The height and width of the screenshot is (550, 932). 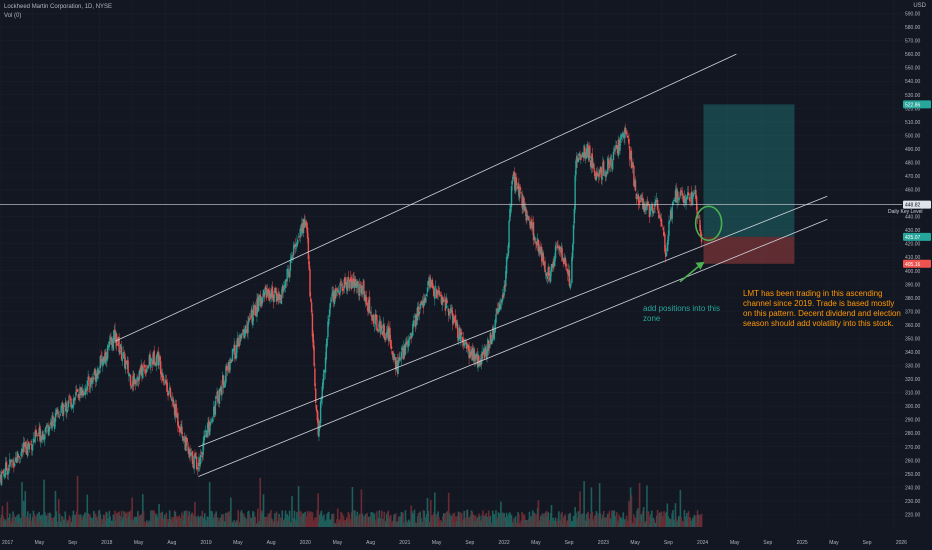 What do you see at coordinates (701, 244) in the screenshot?
I see `entry-zone-marker` at bounding box center [701, 244].